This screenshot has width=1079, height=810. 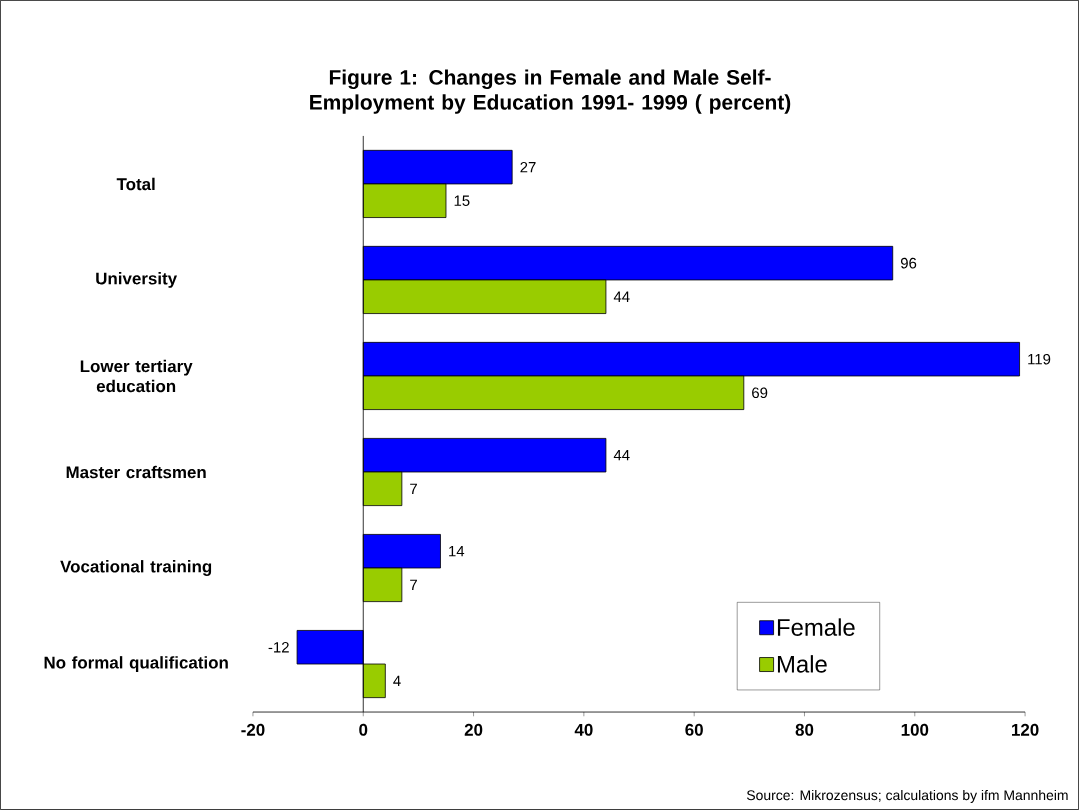 I want to click on chart-title: Figure 1: Changes in Female and Male Self-Employment by Education 1991- 1999 ( percent), so click(x=550, y=91).